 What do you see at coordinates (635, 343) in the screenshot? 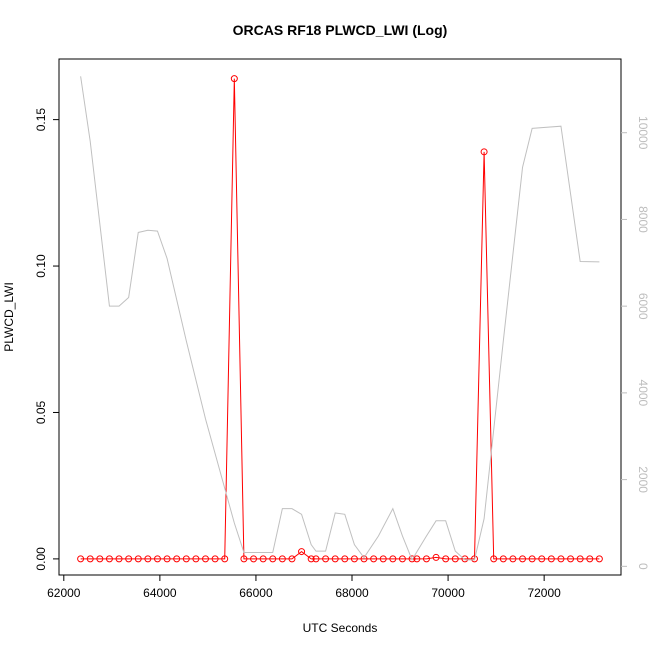
I see `y-axis-right: 0 2000 4000 6000 8000 10000` at bounding box center [635, 343].